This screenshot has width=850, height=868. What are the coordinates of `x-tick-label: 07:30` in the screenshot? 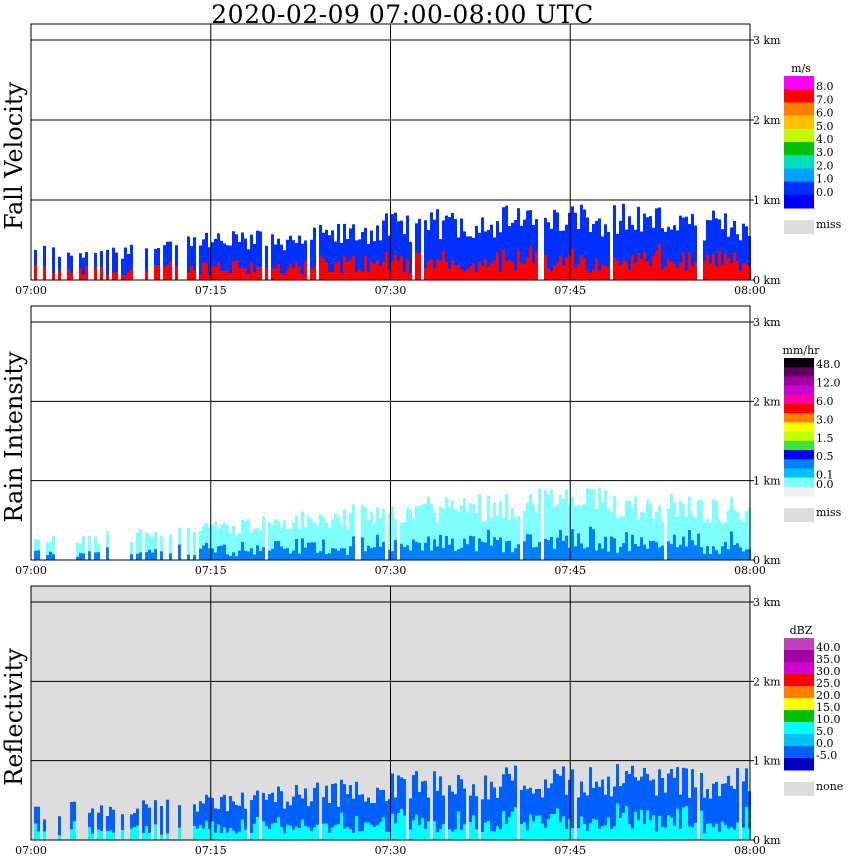 It's located at (391, 850).